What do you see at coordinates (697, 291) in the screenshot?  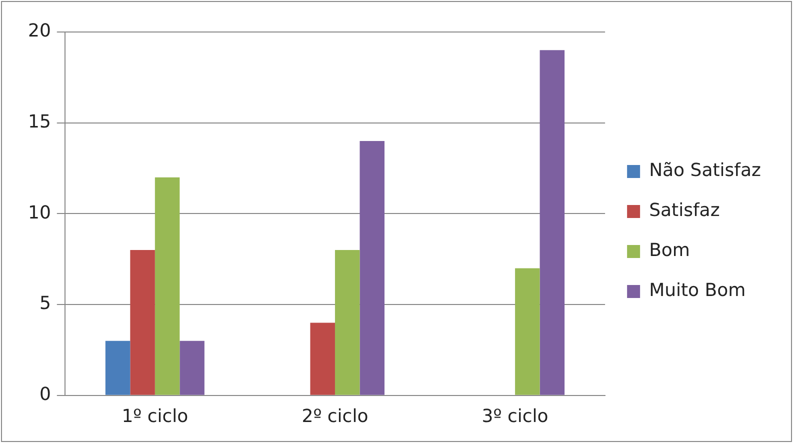 I see `legend-label: Muito Bom` at bounding box center [697, 291].